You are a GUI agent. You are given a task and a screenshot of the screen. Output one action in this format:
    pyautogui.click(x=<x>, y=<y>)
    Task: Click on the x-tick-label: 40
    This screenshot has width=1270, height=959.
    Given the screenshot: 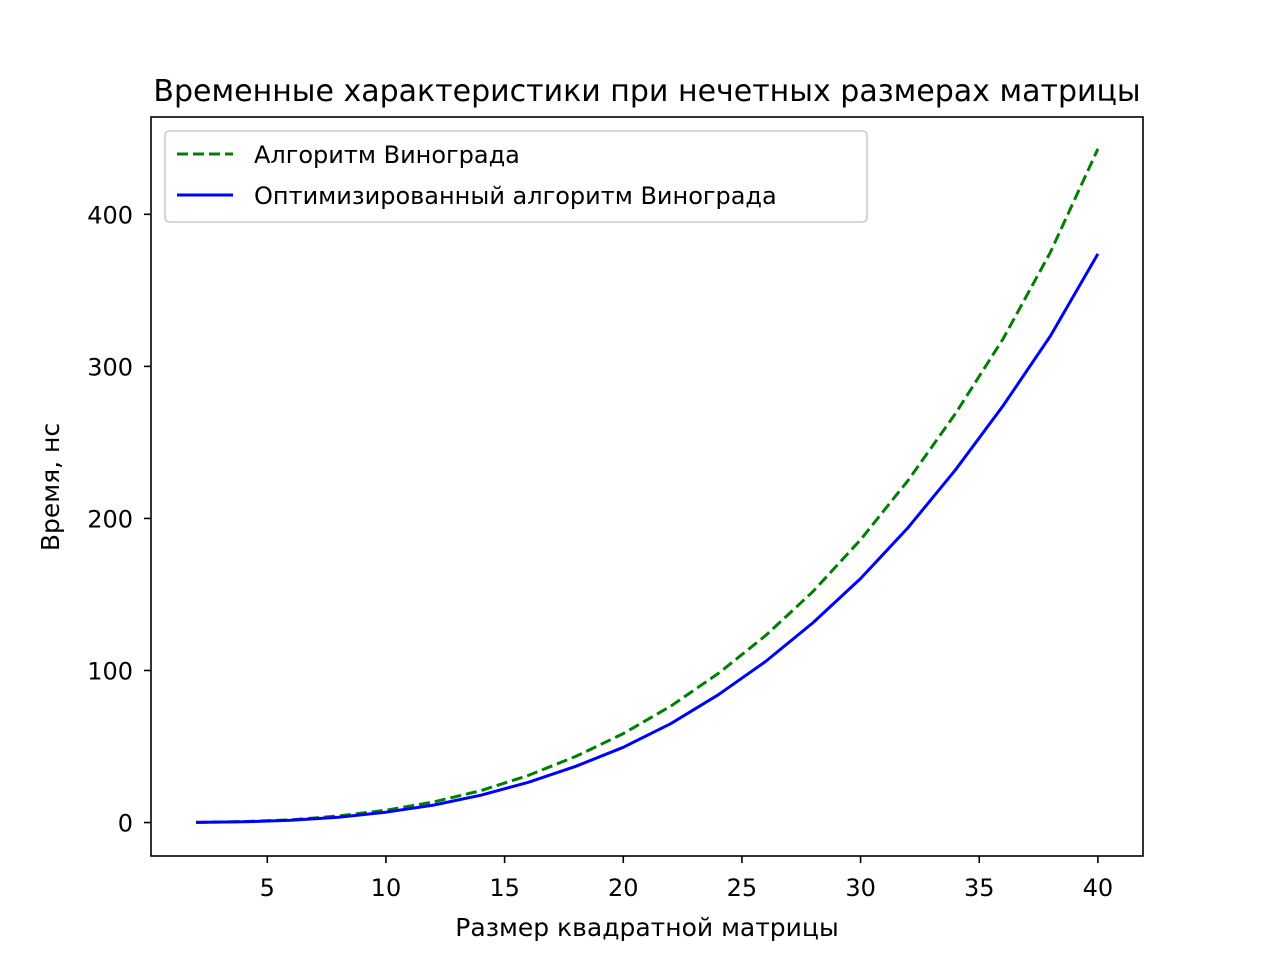 What is the action you would take?
    pyautogui.click(x=1098, y=888)
    